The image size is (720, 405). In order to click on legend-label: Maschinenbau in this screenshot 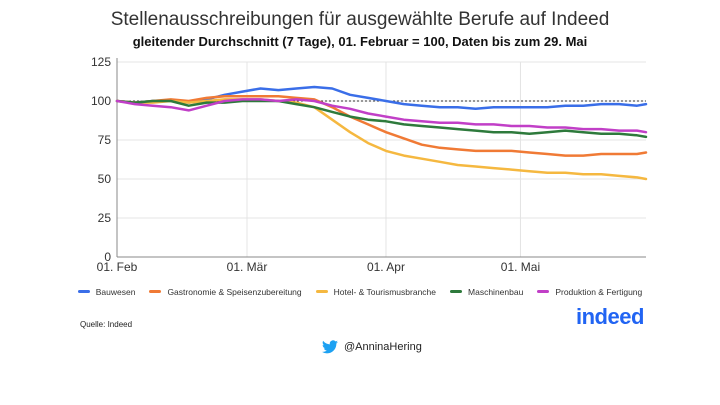, I will do `click(496, 291)`.